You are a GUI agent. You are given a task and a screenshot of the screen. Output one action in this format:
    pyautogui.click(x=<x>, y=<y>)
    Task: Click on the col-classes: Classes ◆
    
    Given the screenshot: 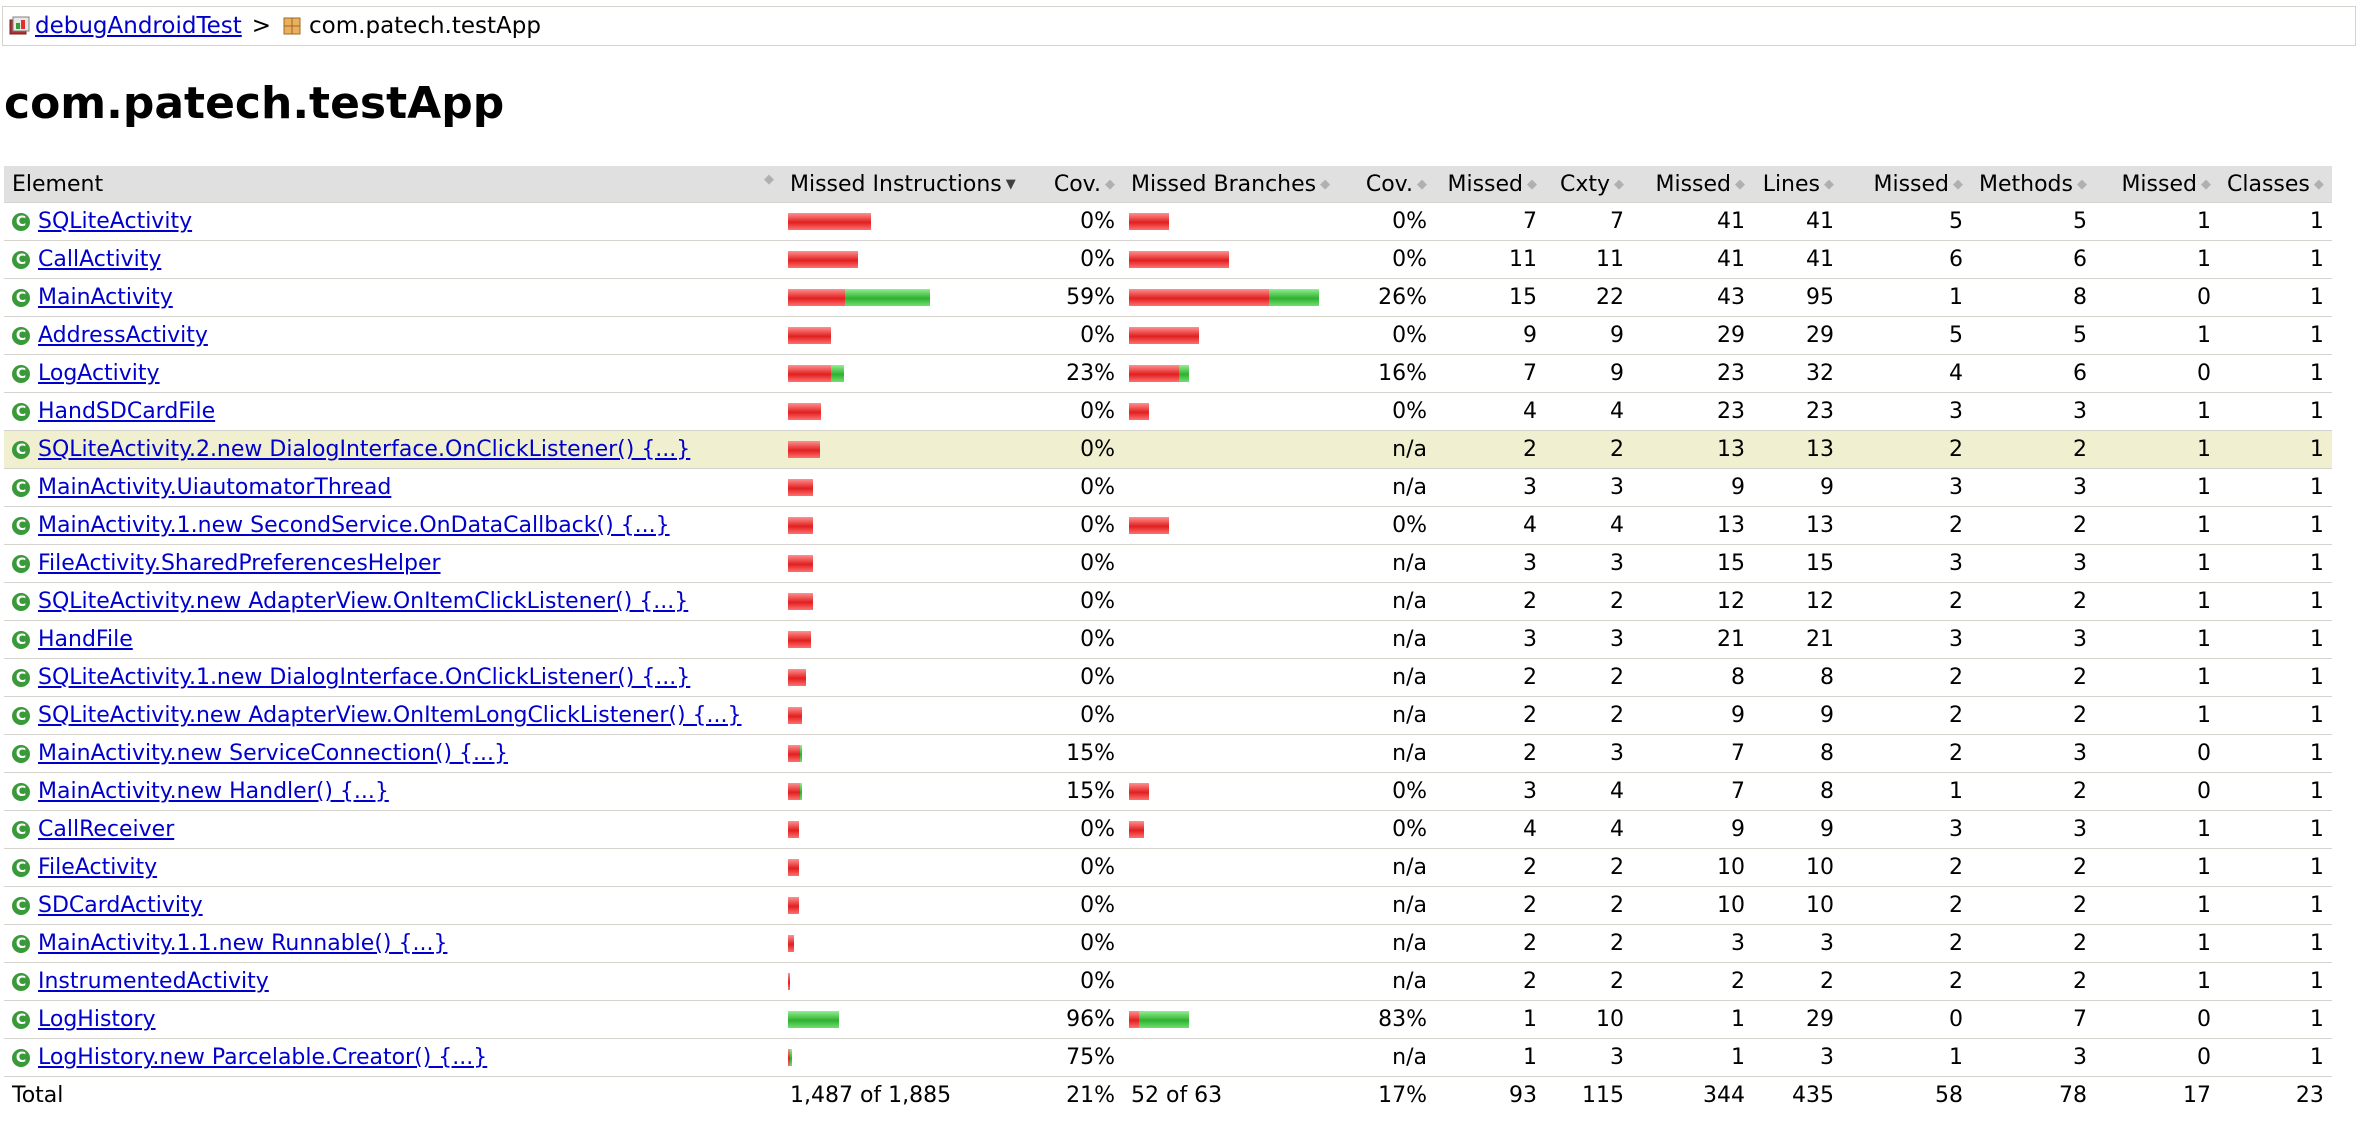 What is the action you would take?
    pyautogui.click(x=2275, y=184)
    